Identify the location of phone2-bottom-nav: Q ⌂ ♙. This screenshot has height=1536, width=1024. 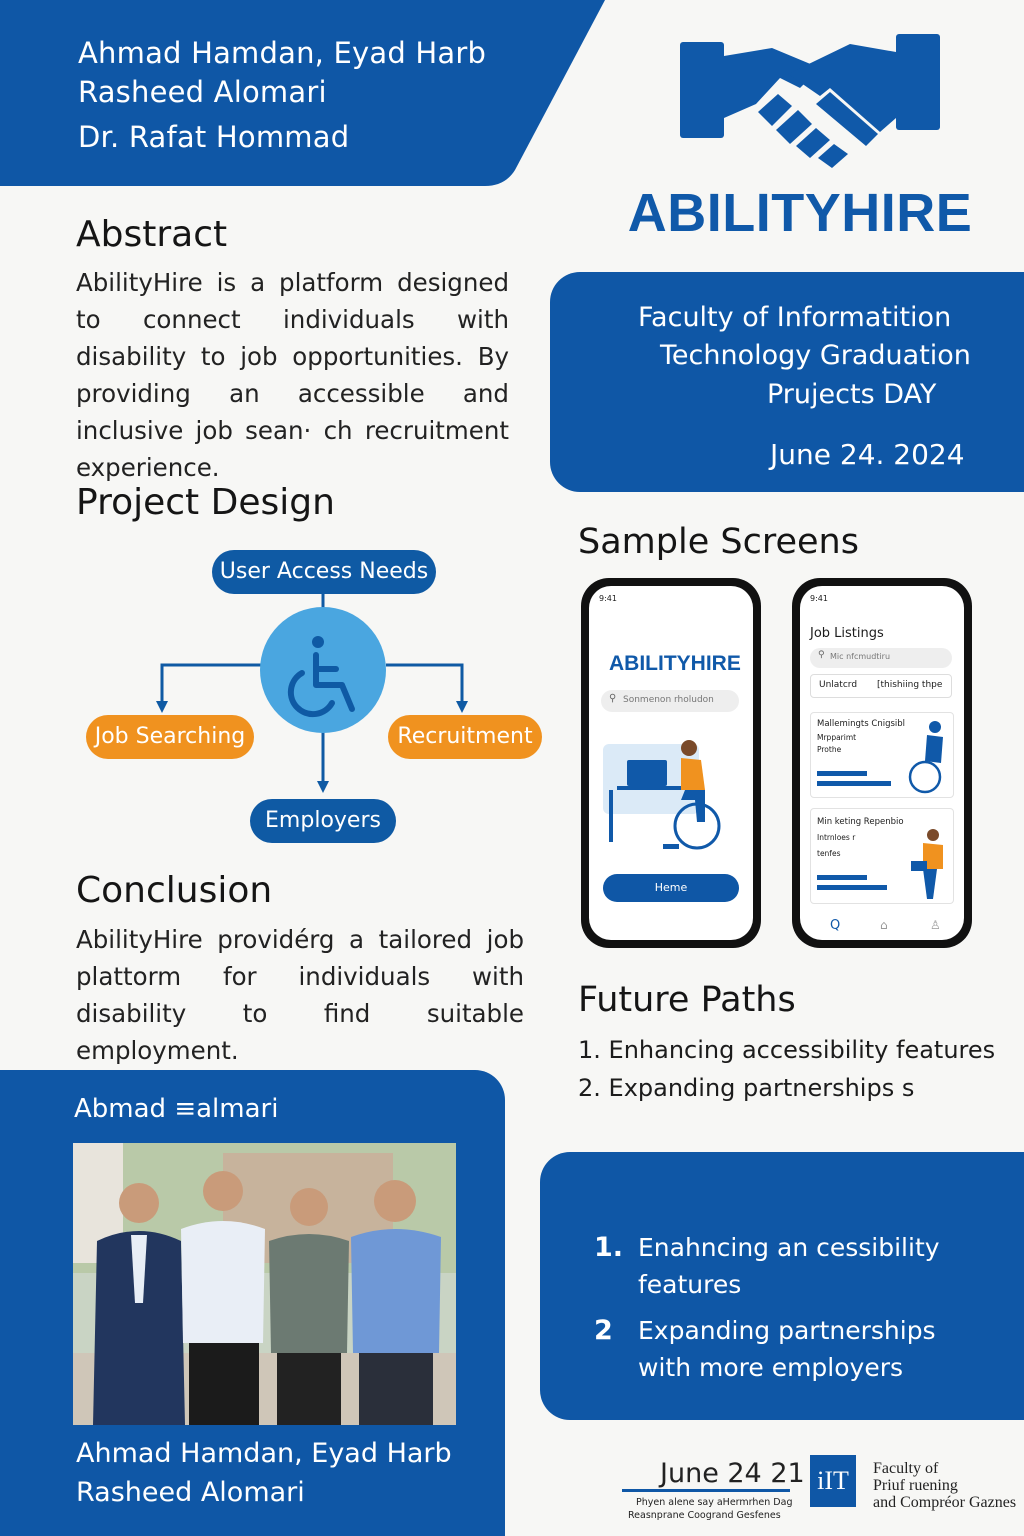
(882, 927).